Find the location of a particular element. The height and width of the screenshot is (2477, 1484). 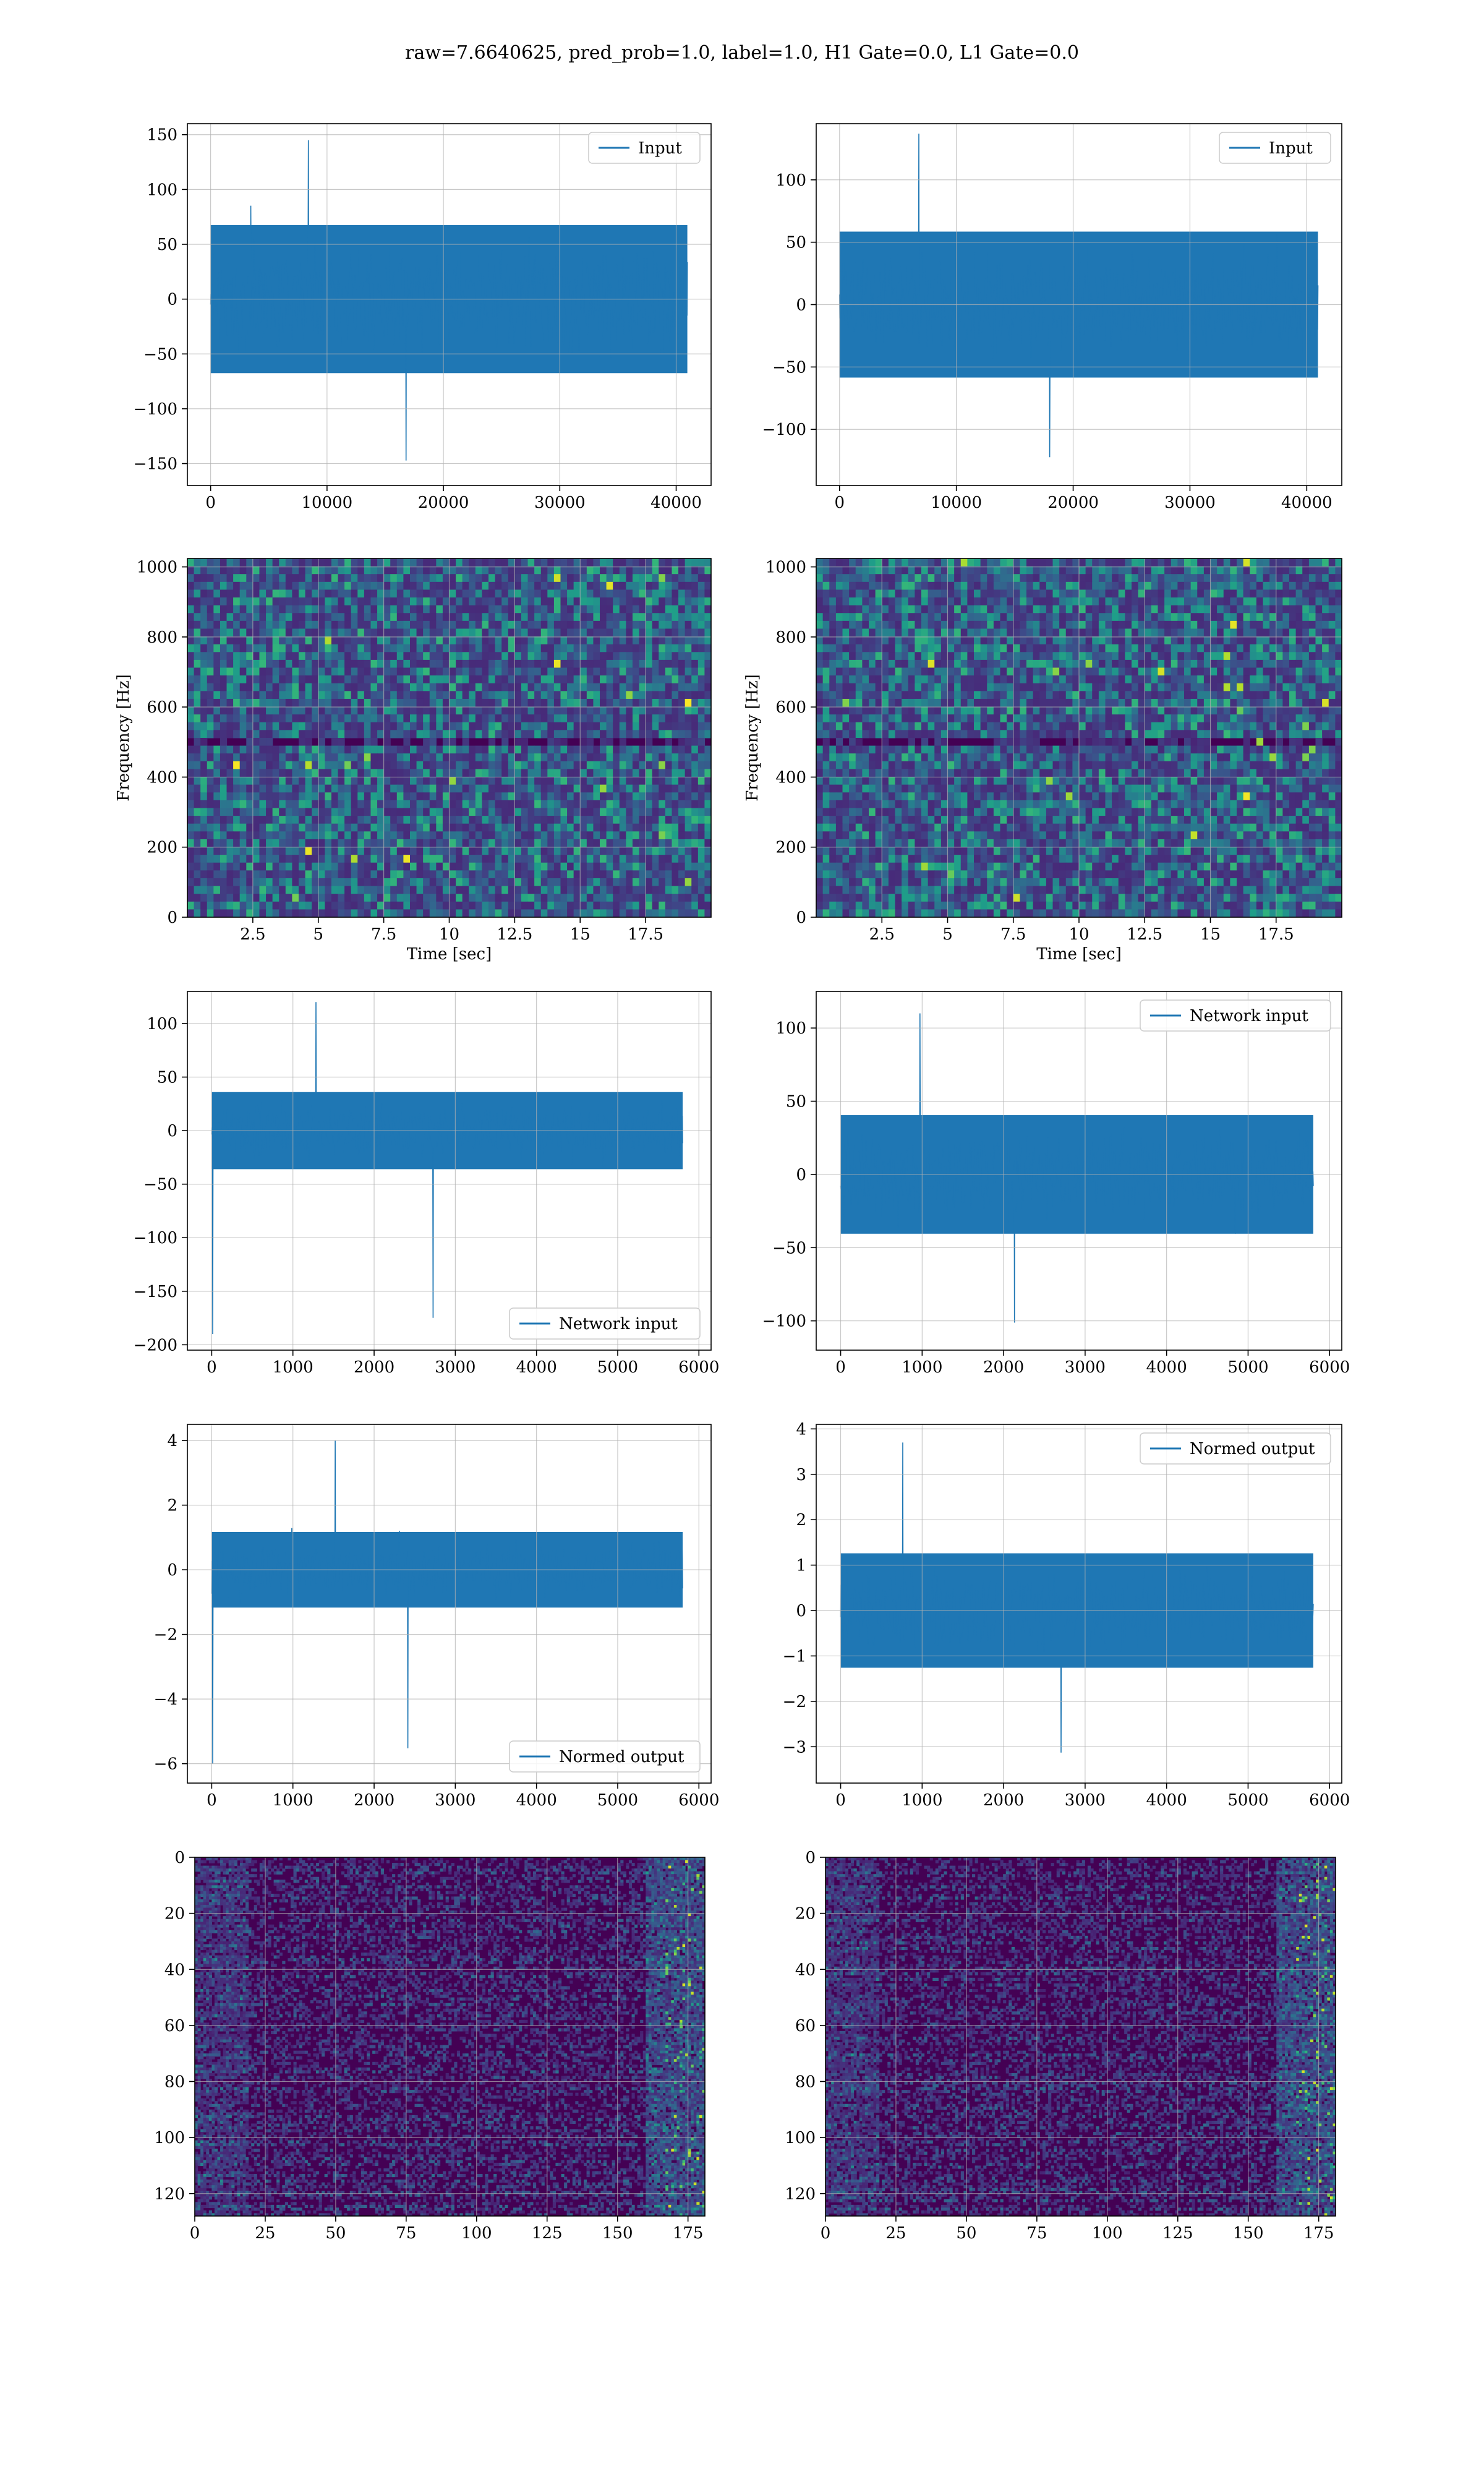

y-tick-label: 80 is located at coordinates (805, 2082).